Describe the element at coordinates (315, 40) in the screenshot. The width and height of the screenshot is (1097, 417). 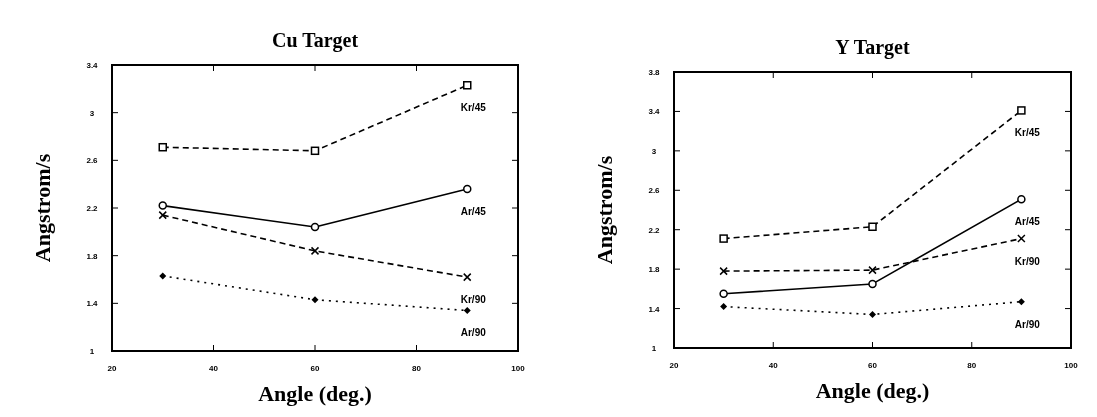
I see `chart-title: Cu Target` at that location.